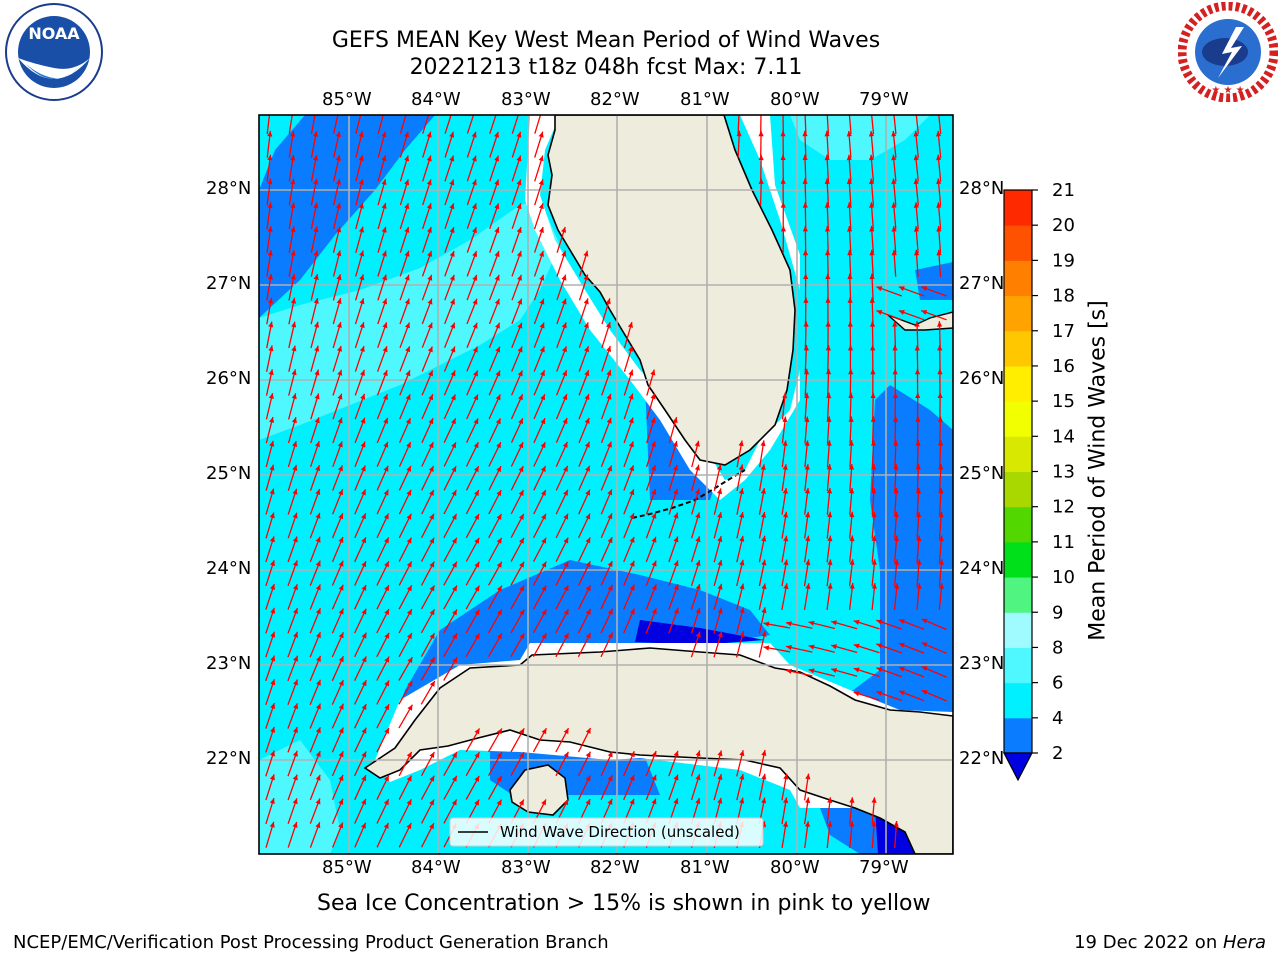 This screenshot has height=960, width=1280. Describe the element at coordinates (1244, 942) in the screenshot. I see `footer-host: Hera` at that location.